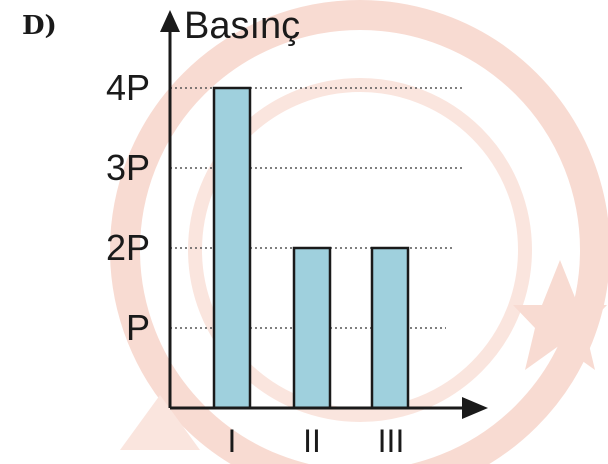 This screenshot has width=608, height=464. Describe the element at coordinates (128, 207) in the screenshot. I see `y-tick-labels: P 2P 3P 4P` at that location.